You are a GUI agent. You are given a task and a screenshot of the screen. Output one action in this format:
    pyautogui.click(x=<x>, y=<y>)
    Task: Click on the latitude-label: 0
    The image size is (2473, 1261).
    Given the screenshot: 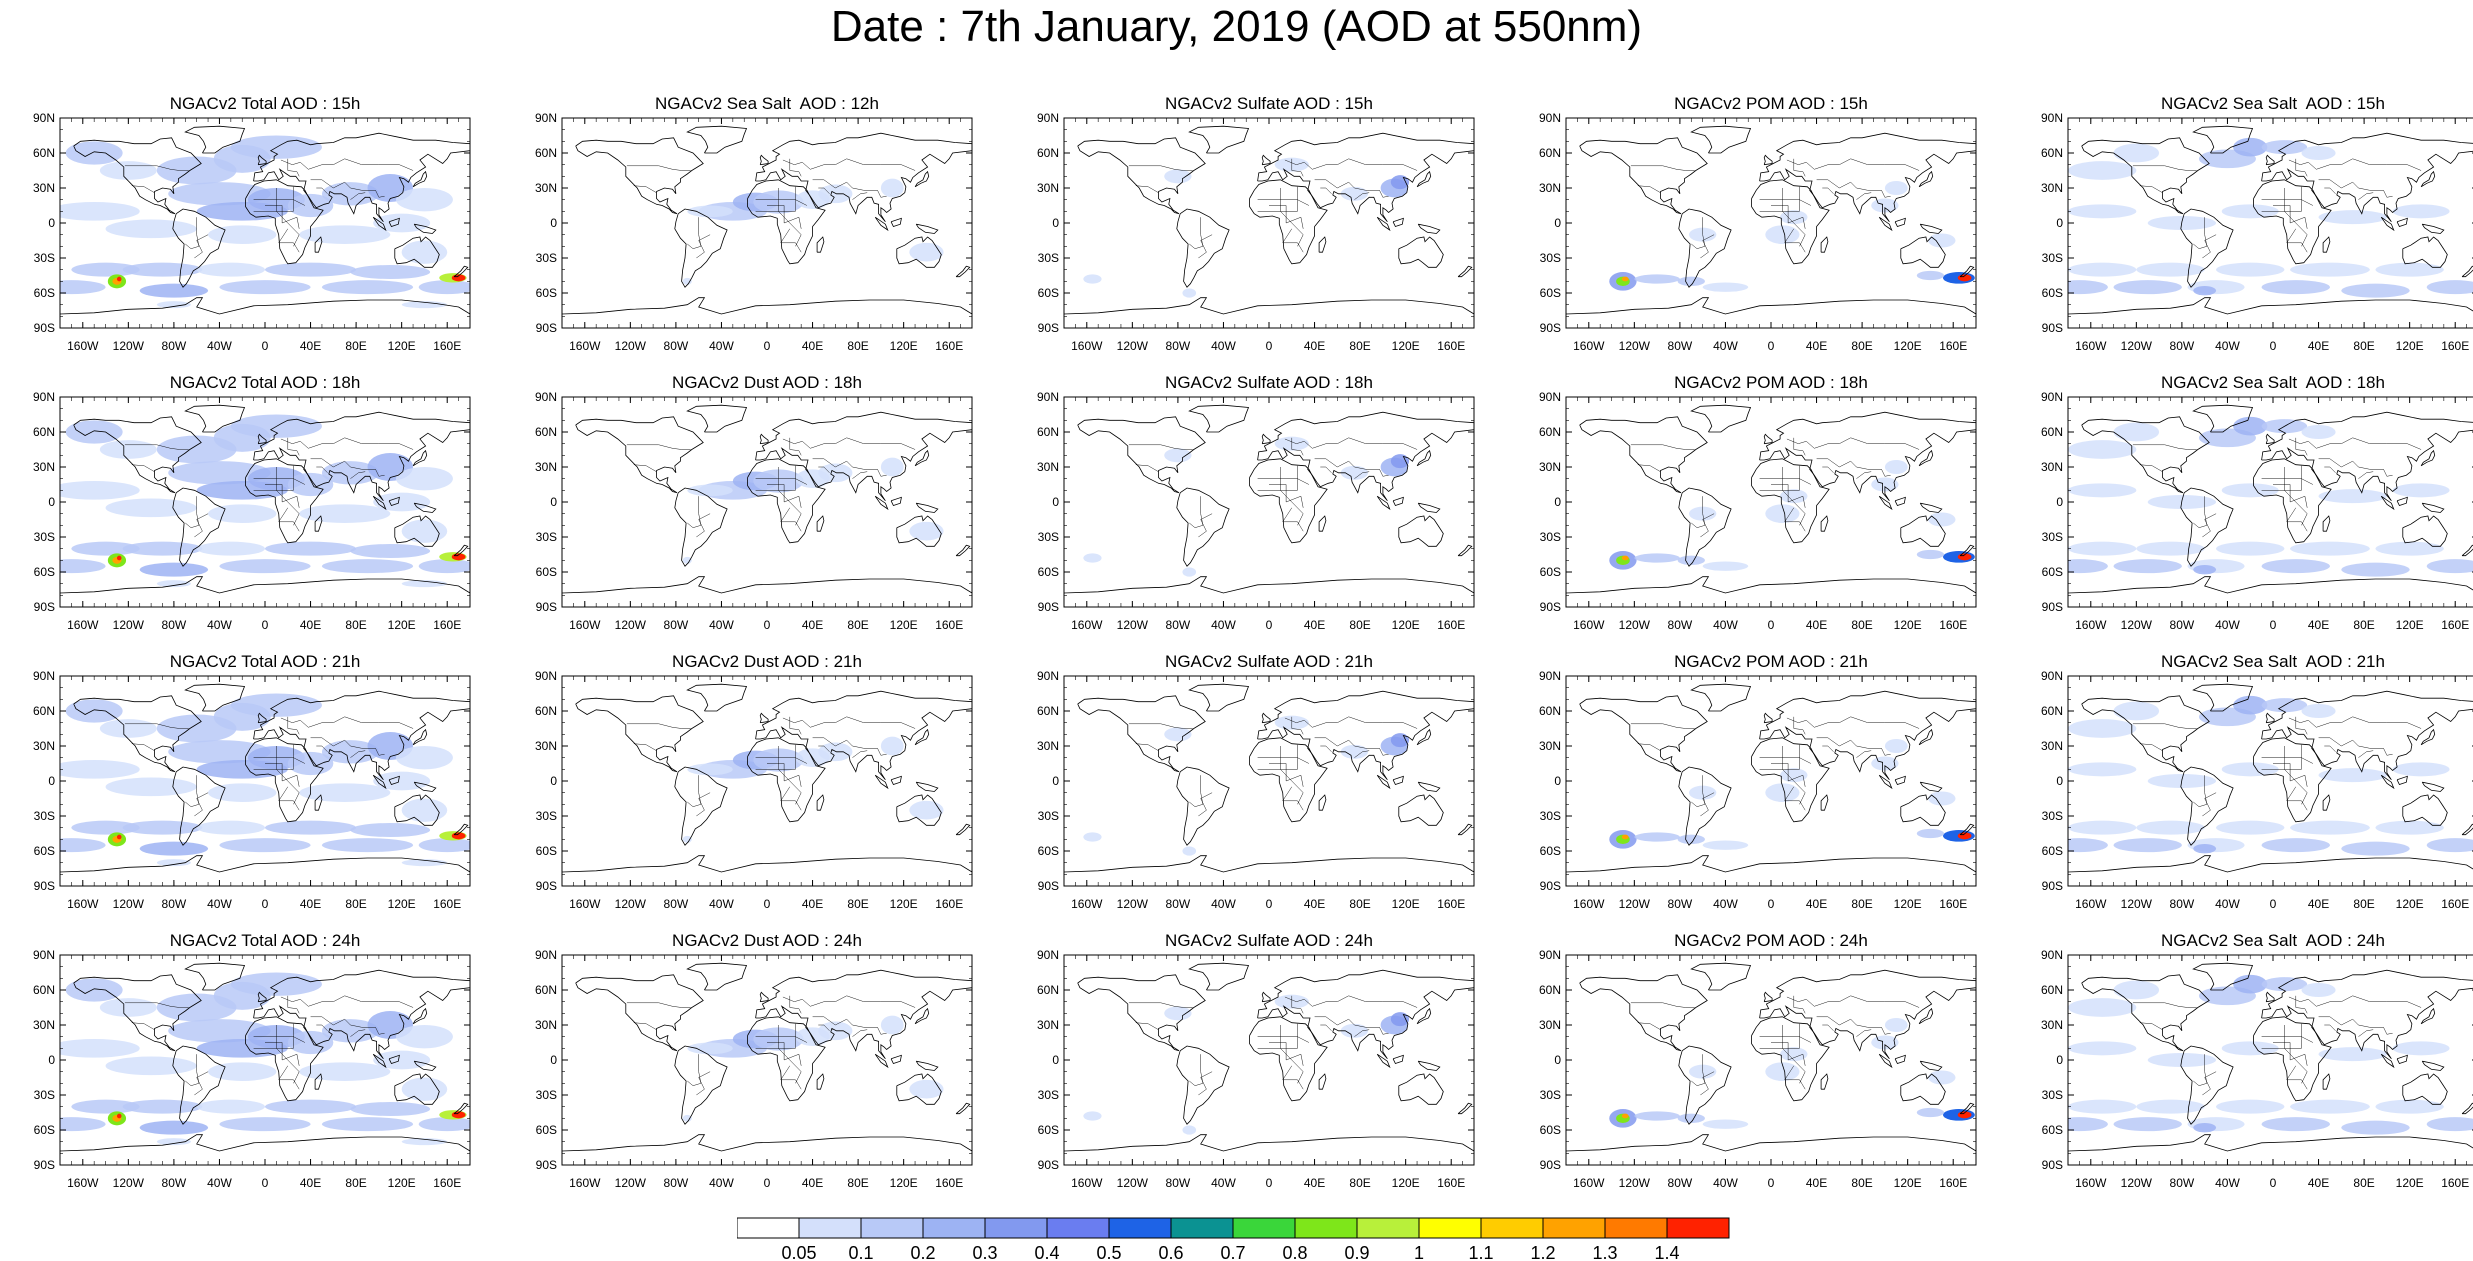 What is the action you would take?
    pyautogui.click(x=553, y=781)
    